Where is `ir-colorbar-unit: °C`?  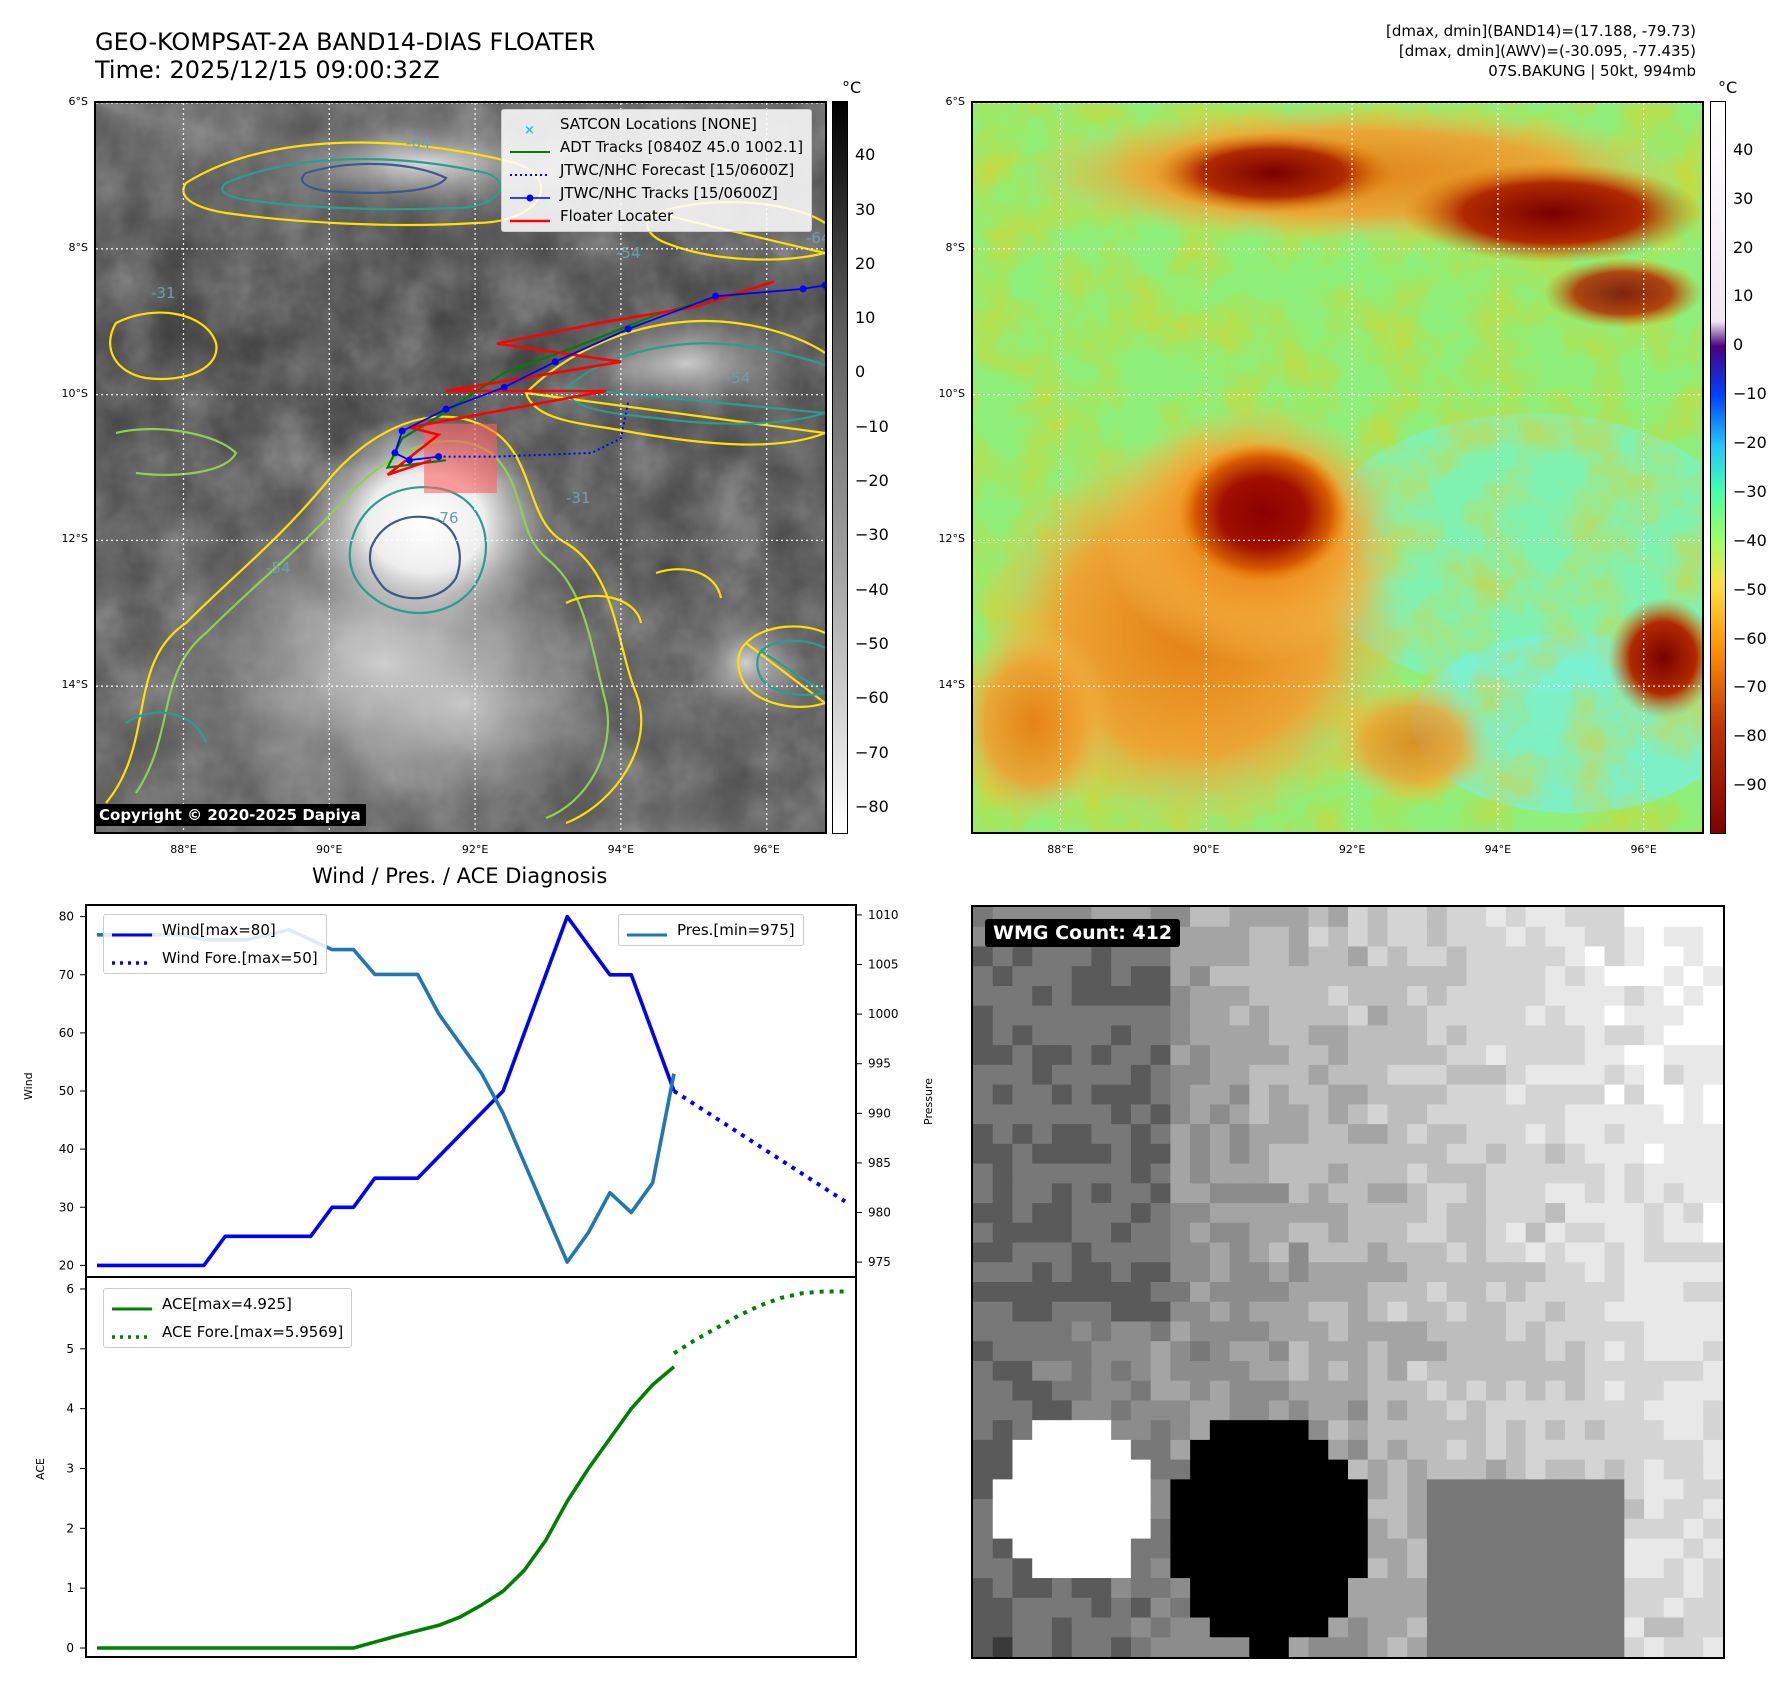 ir-colorbar-unit: °C is located at coordinates (852, 87).